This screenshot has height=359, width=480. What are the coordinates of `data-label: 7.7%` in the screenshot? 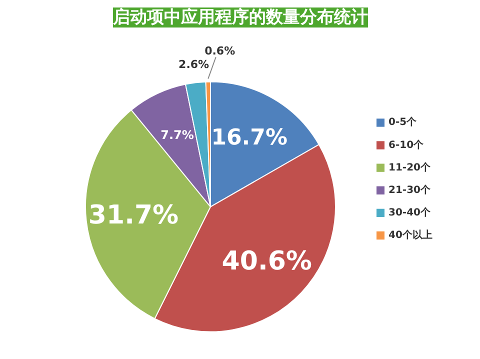 It's located at (177, 135).